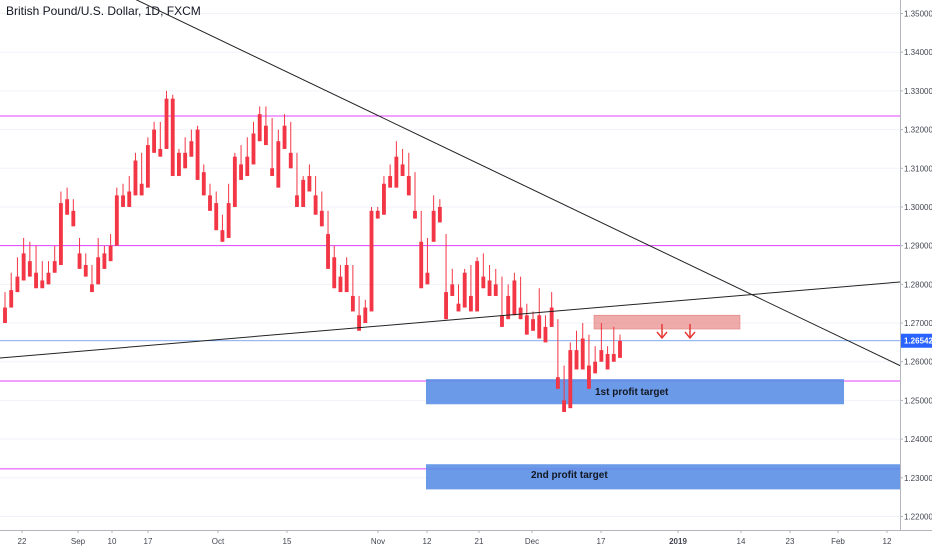  Describe the element at coordinates (918, 246) in the screenshot. I see `y-tick-label: 1.29000` at that location.